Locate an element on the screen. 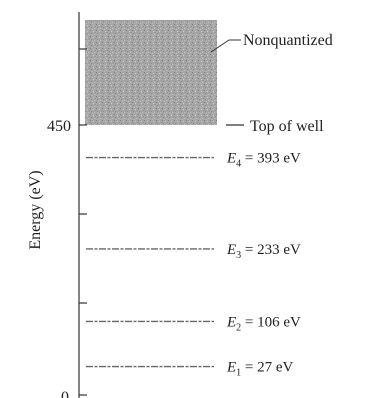 The height and width of the screenshot is (398, 372). energy-level-label-4: E4 = 393 eV is located at coordinates (263, 160).